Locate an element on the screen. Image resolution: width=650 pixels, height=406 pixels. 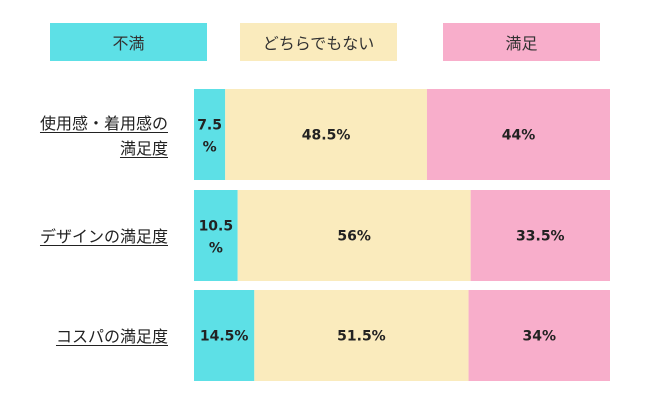
legend-item-3: 満足 is located at coordinates (521, 42).